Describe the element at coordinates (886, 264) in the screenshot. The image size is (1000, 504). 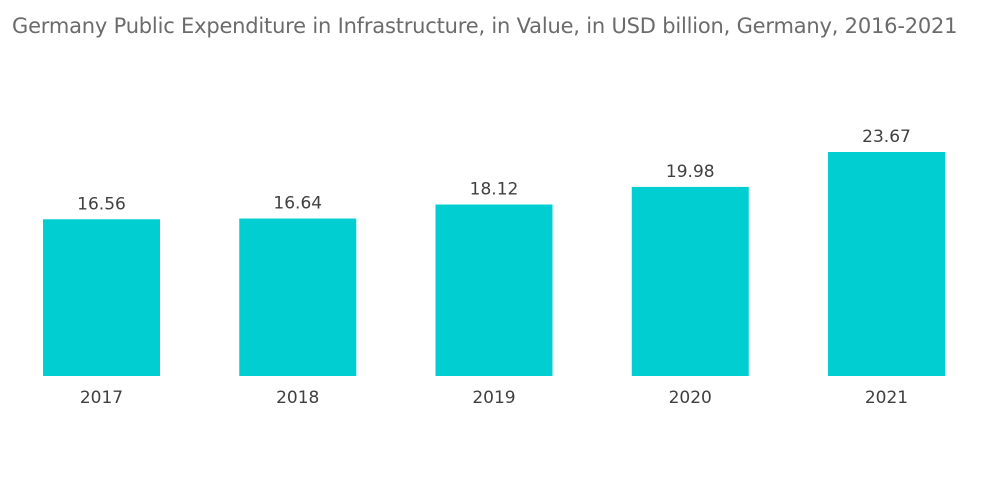
I see `bar-2021` at that location.